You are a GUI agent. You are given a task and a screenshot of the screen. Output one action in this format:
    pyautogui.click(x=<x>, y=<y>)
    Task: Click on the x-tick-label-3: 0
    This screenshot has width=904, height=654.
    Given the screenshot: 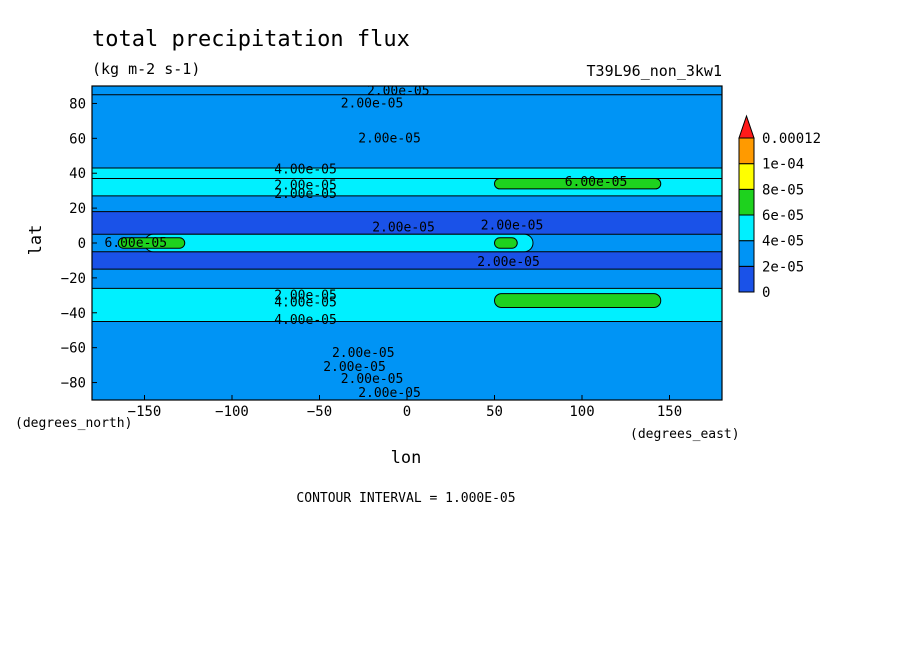 What is the action you would take?
    pyautogui.click(x=407, y=412)
    